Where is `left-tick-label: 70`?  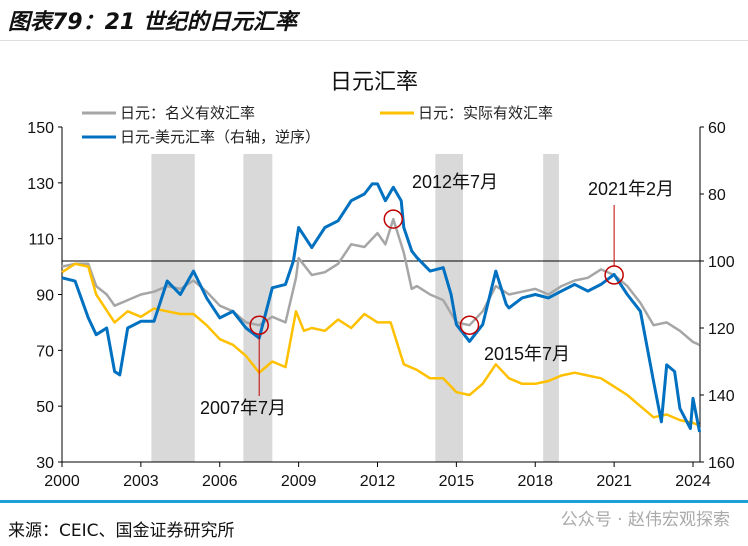
left-tick-label: 70 is located at coordinates (45, 351).